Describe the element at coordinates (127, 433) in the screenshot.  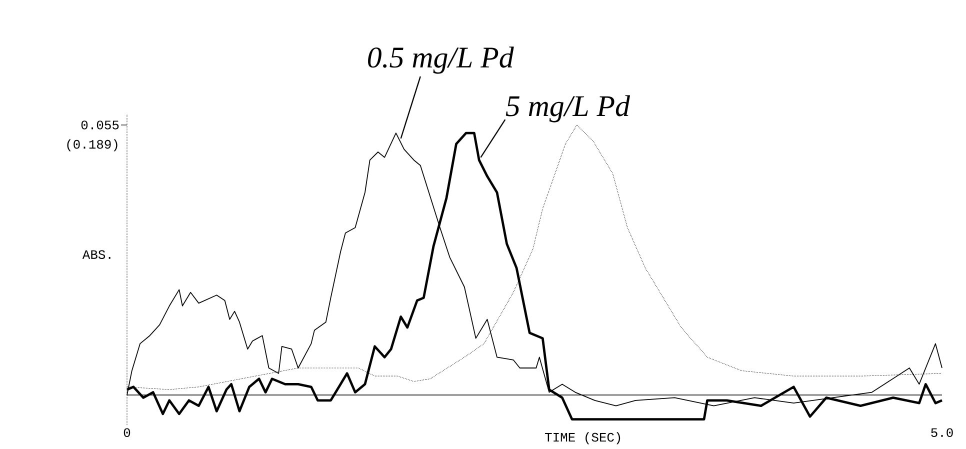
I see `x-tick-label: 0` at that location.